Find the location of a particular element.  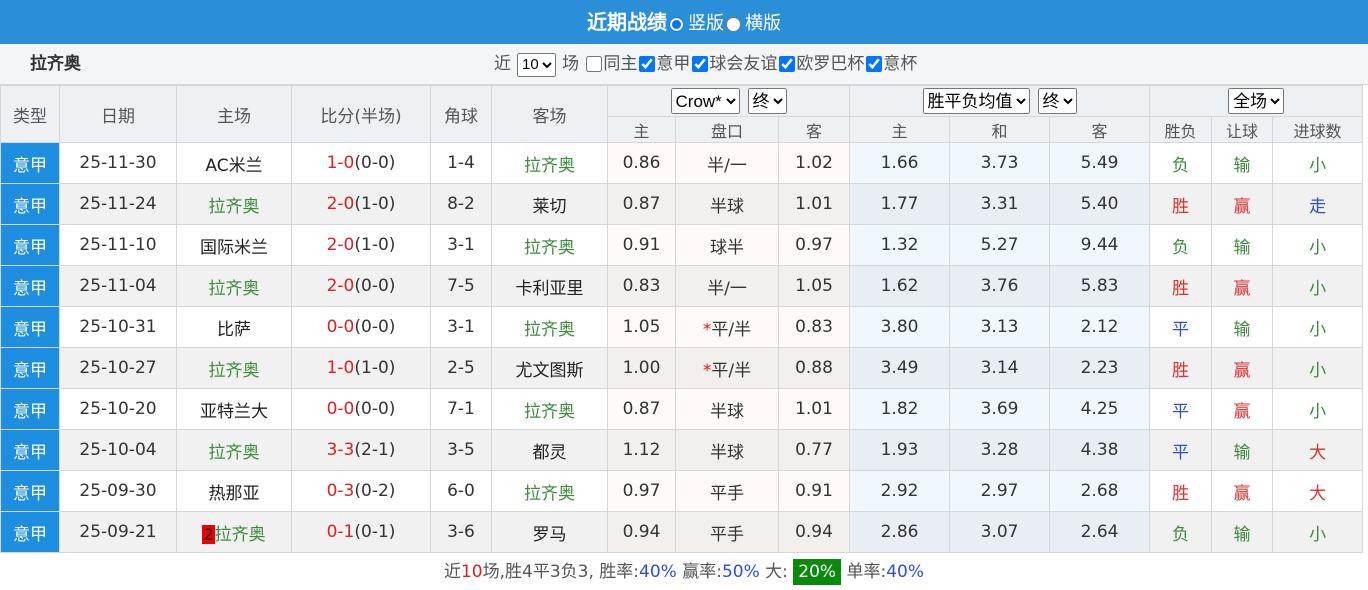

score: 1-0(1-0) is located at coordinates (361, 368).